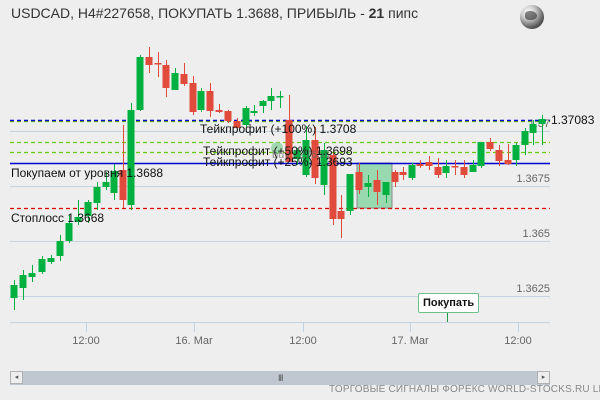 The height and width of the screenshot is (400, 600). Describe the element at coordinates (16, 377) in the screenshot. I see `scroll-left-button: ◂` at that location.